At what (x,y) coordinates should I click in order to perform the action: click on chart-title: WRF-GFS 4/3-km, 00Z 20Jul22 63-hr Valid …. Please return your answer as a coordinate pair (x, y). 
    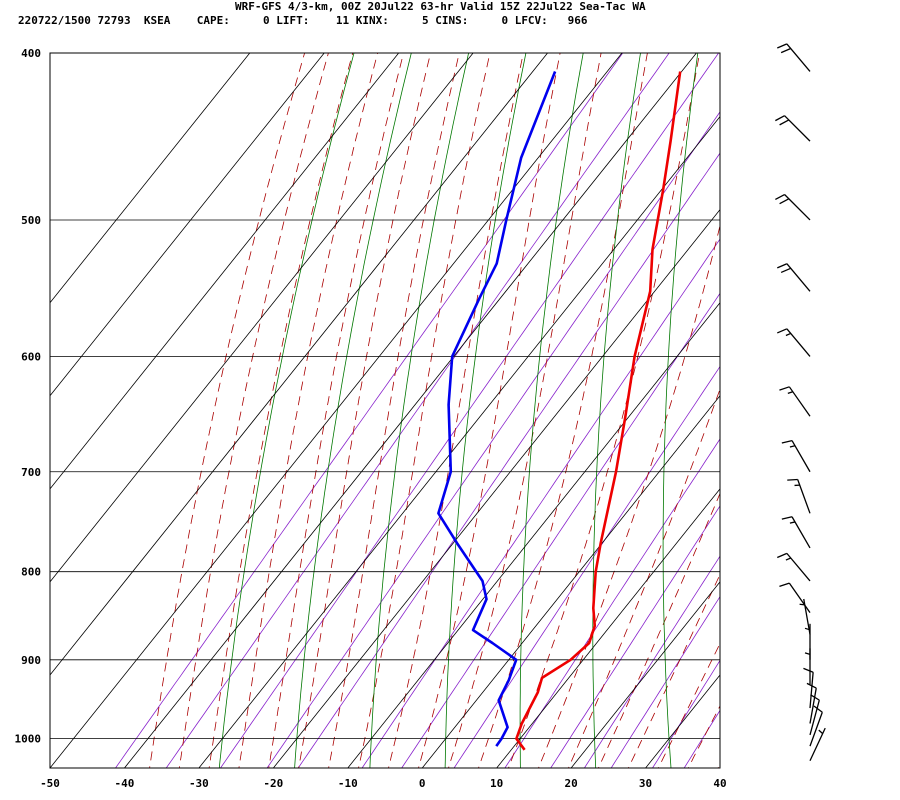
    Looking at the image, I should click on (440, 6).